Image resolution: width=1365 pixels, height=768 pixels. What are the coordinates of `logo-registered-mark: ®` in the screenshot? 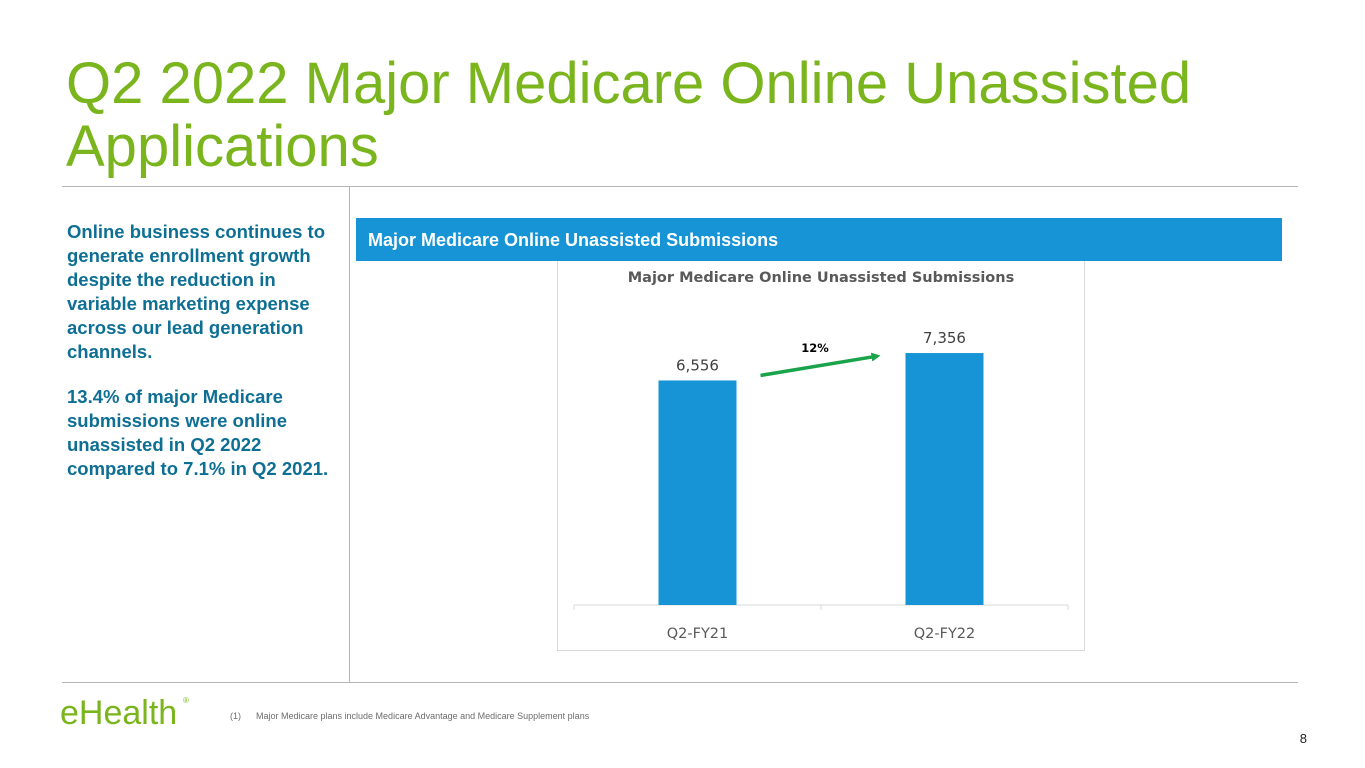 It's located at (186, 700).